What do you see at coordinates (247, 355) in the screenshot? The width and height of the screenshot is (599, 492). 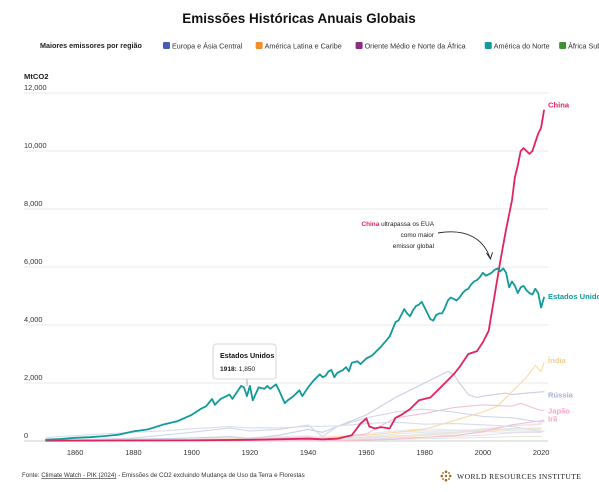 I see `tooltip-title: Estados Unidos` at bounding box center [247, 355].